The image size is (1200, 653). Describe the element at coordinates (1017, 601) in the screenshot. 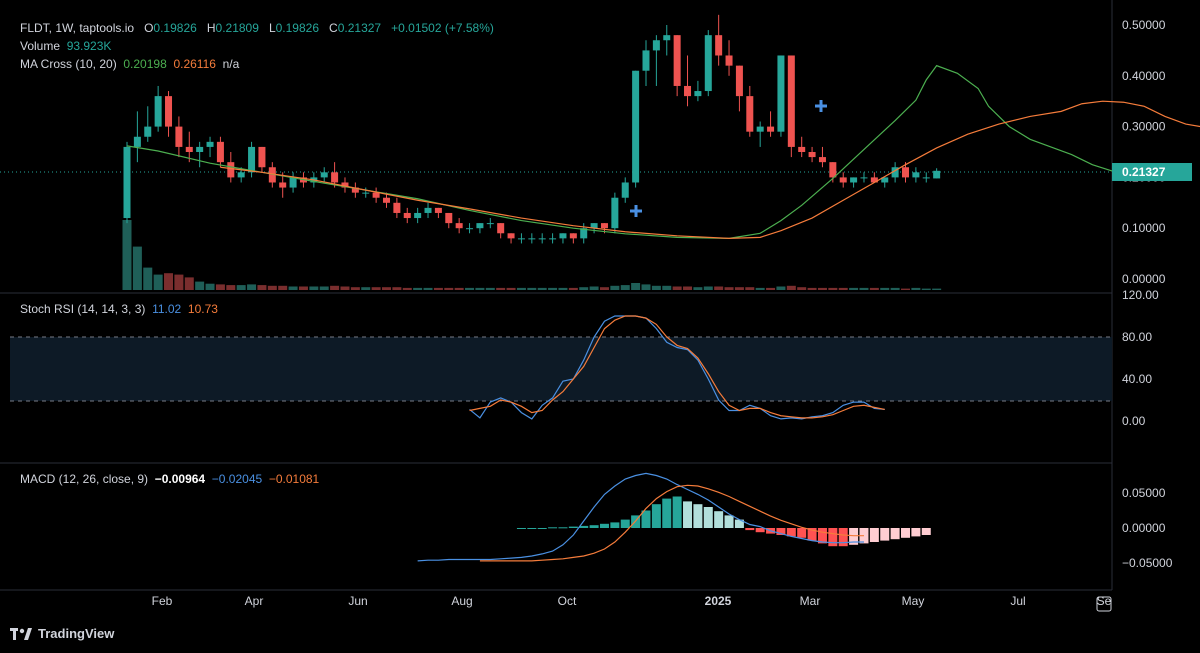

I see `time-axis-tick: Jul` at that location.